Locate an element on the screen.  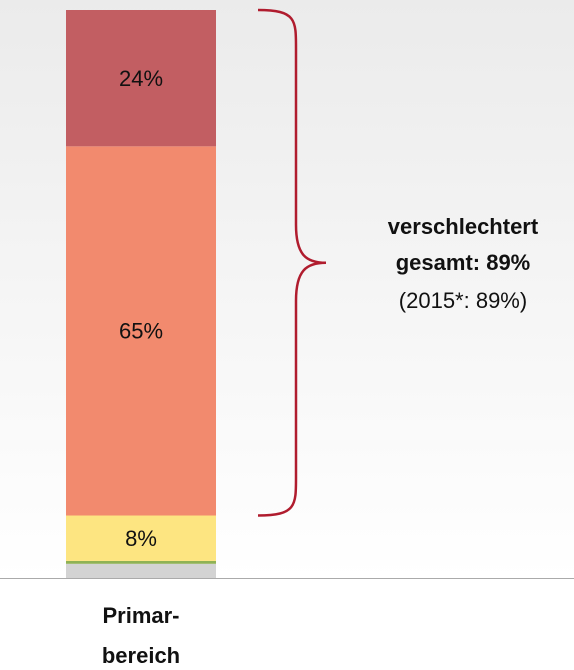
data-label: 65% is located at coordinates (141, 331).